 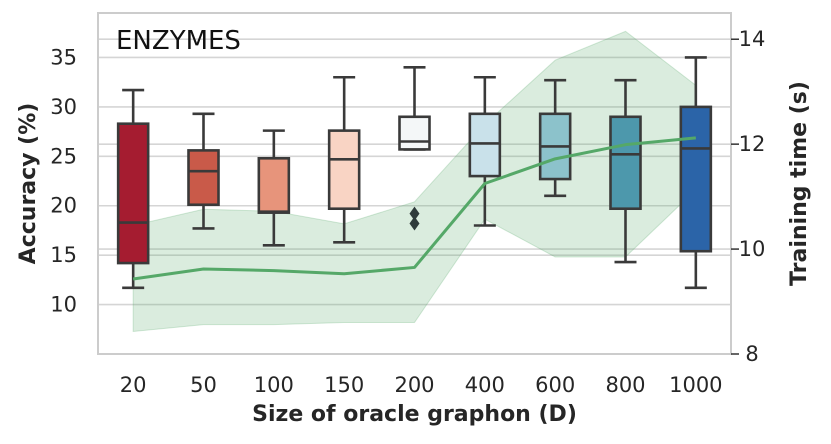 I want to click on chart-title: ENZYMES, so click(x=178, y=41).